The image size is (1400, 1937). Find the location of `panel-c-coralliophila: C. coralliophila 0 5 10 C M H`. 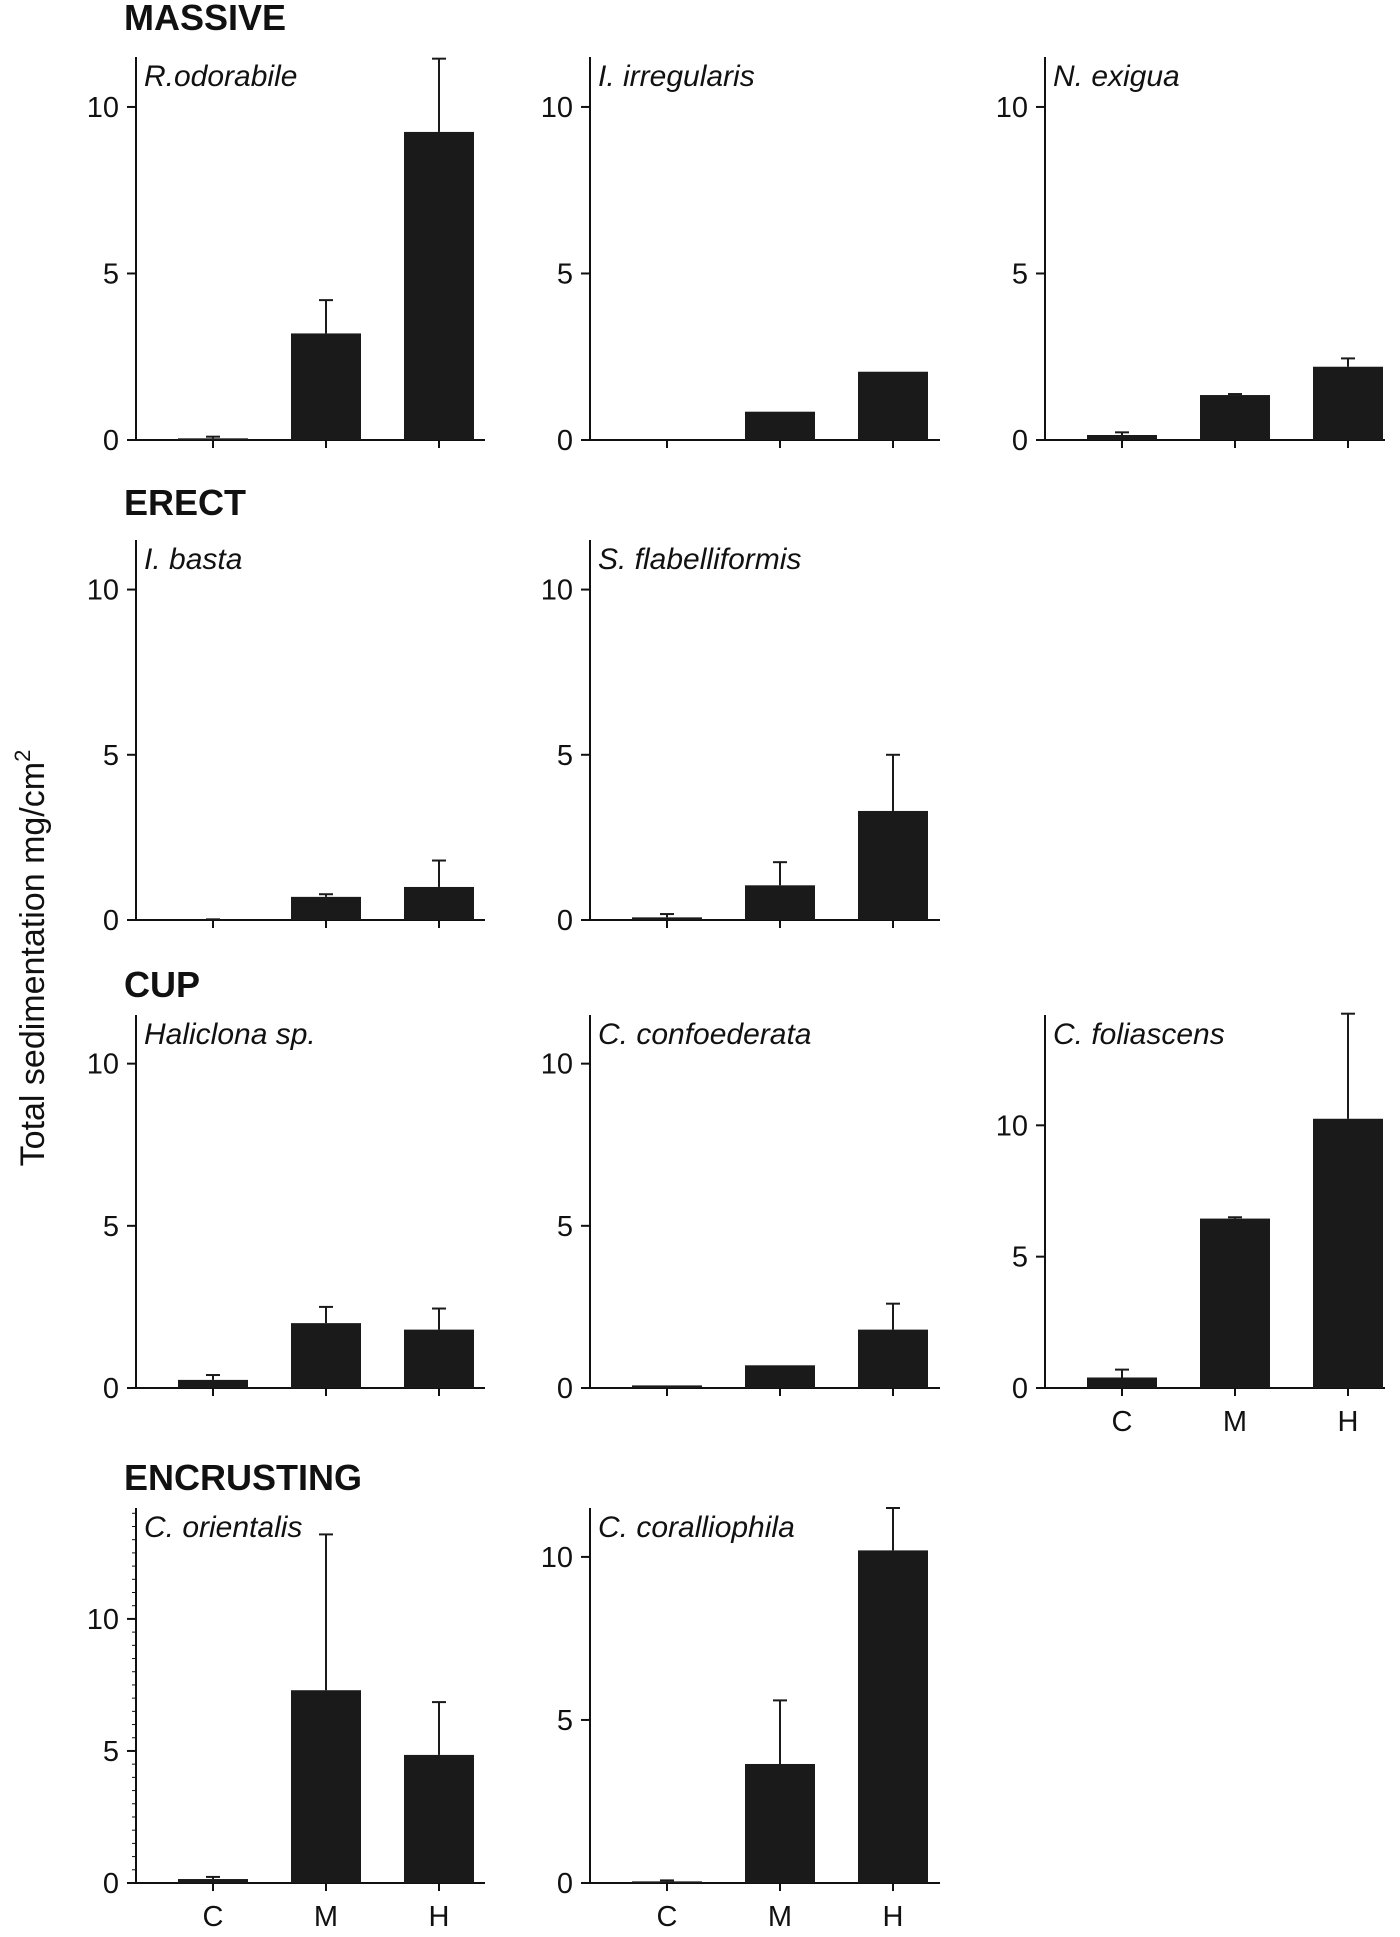

panel-c-coralliophila: C. coralliophila 0 5 10 C M H is located at coordinates (740, 1720).